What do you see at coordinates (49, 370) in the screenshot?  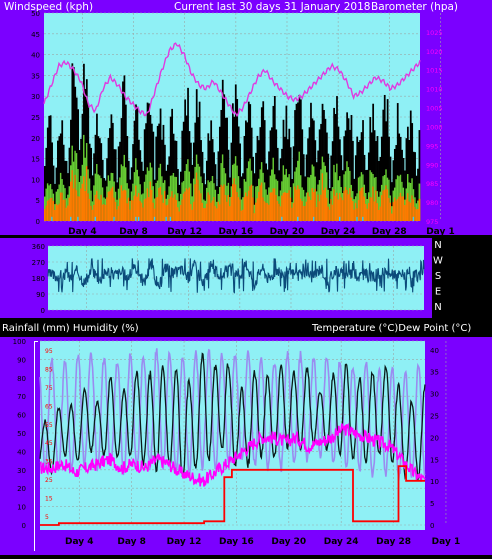 I see `rainfall-y-tick-label: 85` at bounding box center [49, 370].